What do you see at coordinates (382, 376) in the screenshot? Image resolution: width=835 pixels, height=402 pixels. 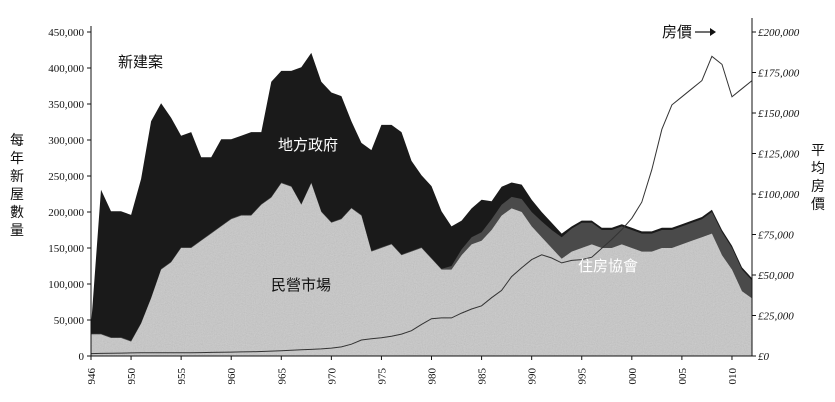 I see `x-tick-label: 975` at bounding box center [382, 376].